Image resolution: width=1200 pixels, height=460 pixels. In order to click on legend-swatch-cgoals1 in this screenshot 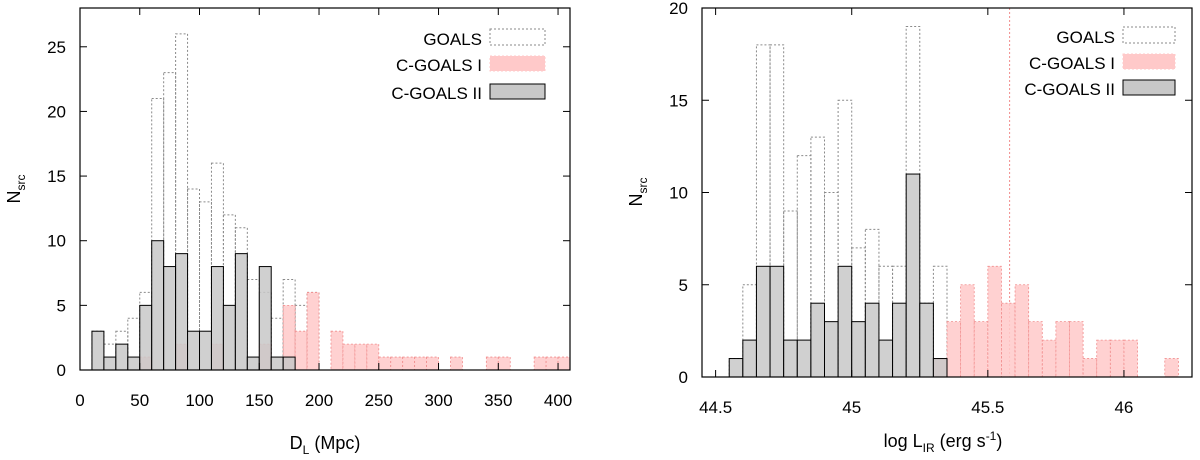, I will do `click(517, 63)`.